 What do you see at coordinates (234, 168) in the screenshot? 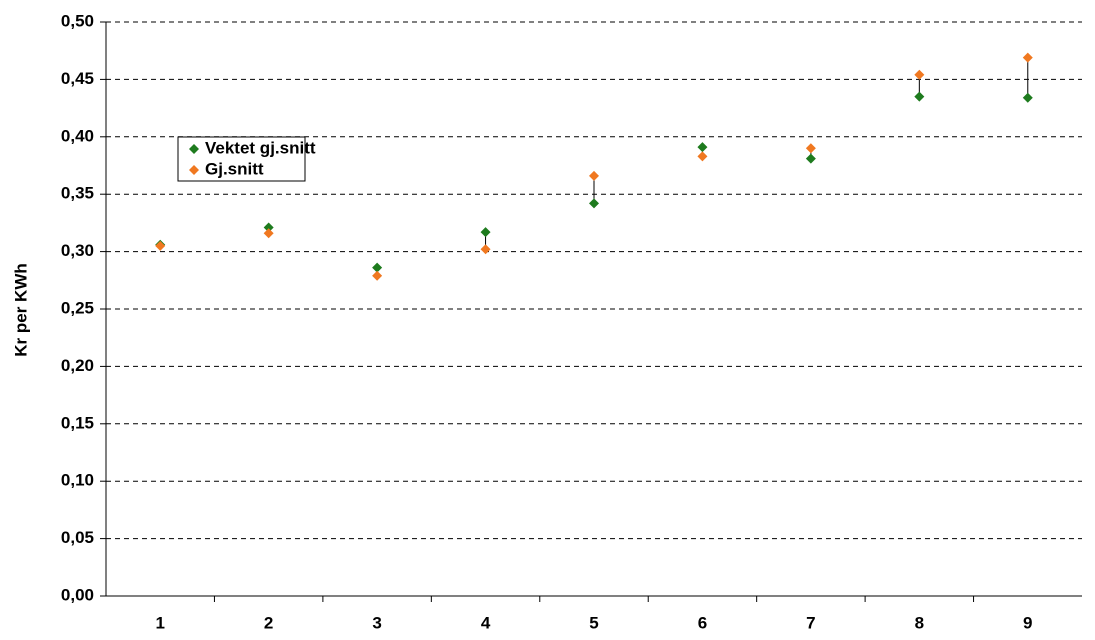
I see `legend-label: Gj.snitt` at bounding box center [234, 168].